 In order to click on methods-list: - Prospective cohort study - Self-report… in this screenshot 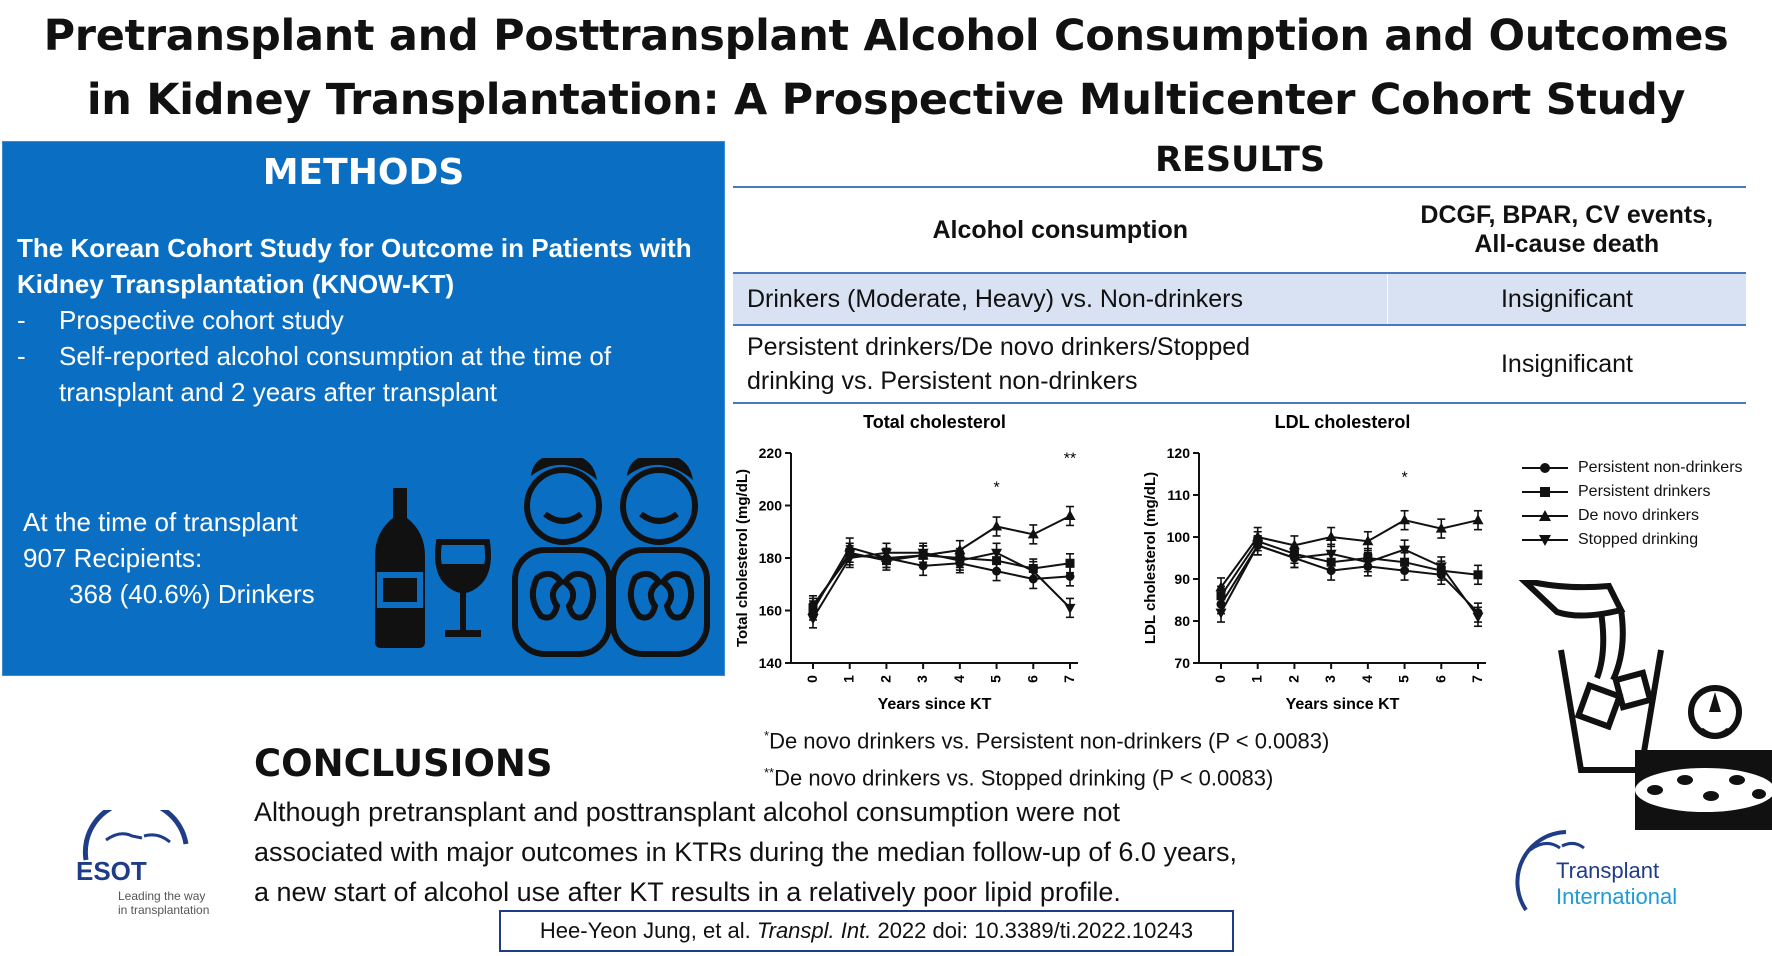, I will do `click(362, 356)`.